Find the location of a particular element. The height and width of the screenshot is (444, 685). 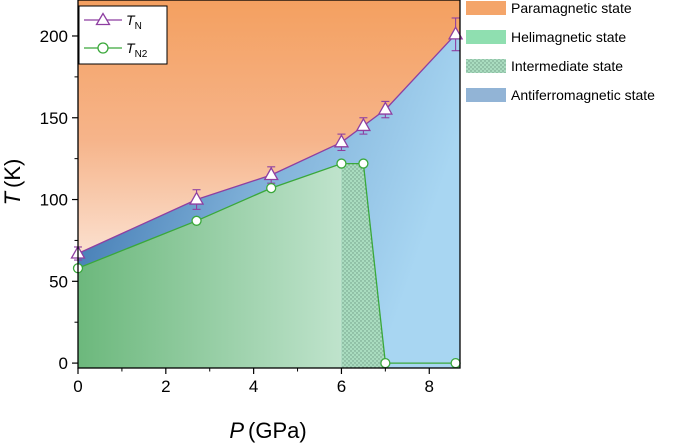

circle-marker-icon is located at coordinates (103, 48).